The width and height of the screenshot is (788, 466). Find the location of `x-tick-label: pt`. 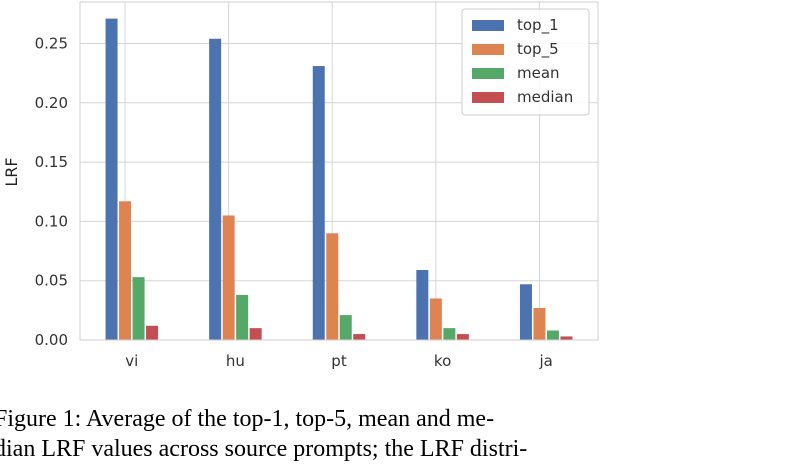

x-tick-label: pt is located at coordinates (339, 361).